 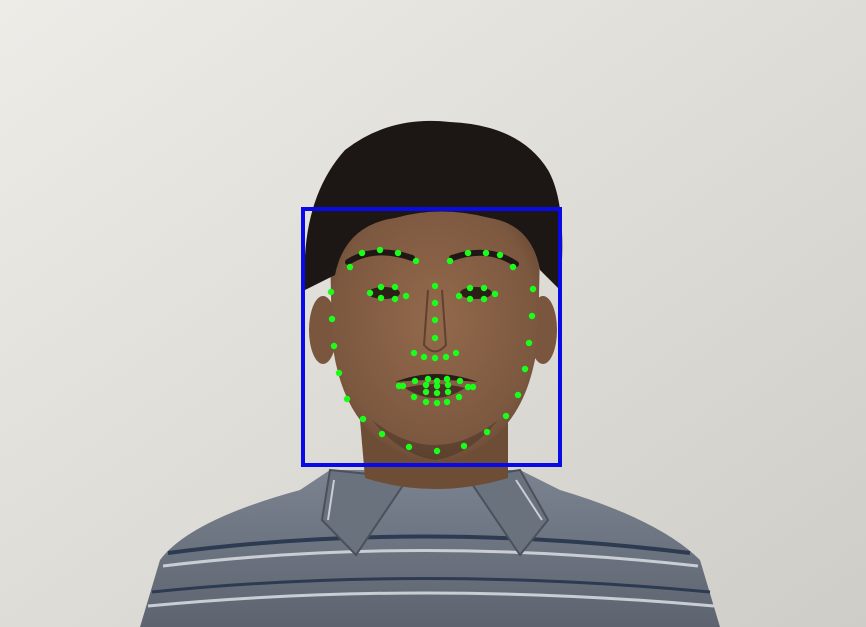 I want to click on face-landmarks, so click(x=432, y=350).